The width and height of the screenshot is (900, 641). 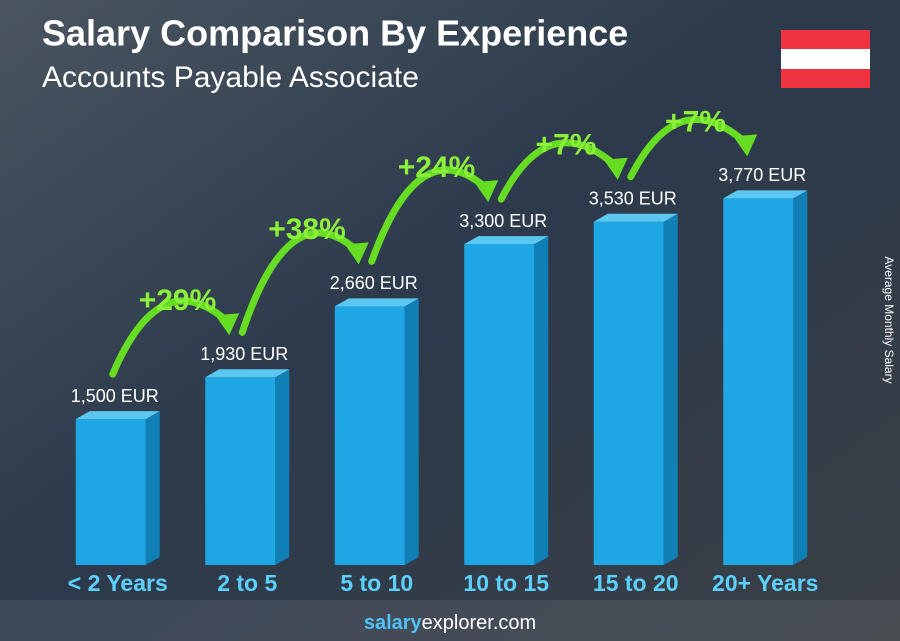 What do you see at coordinates (633, 198) in the screenshot?
I see `value-label: 3,530 EUR` at bounding box center [633, 198].